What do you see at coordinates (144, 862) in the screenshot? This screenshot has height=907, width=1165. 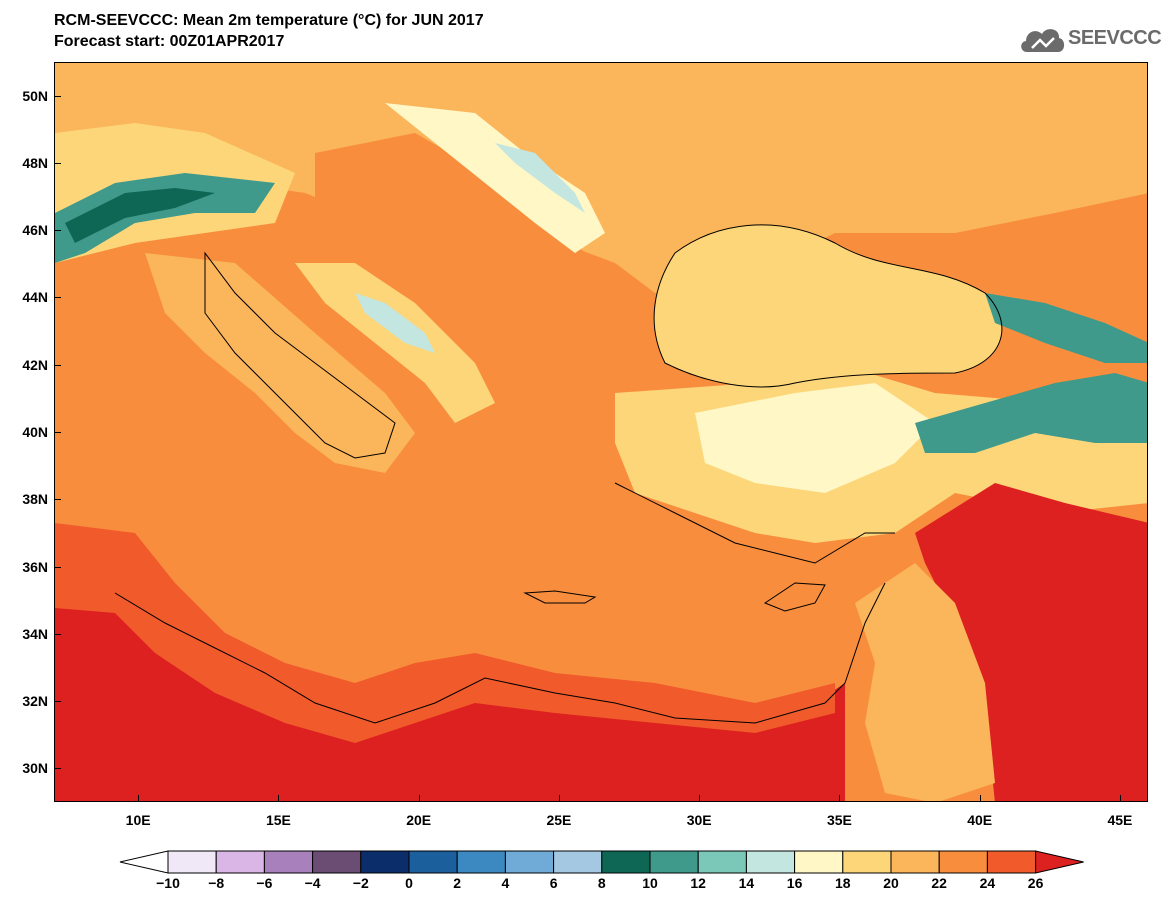 I see `colorbar-under-triangle` at bounding box center [144, 862].